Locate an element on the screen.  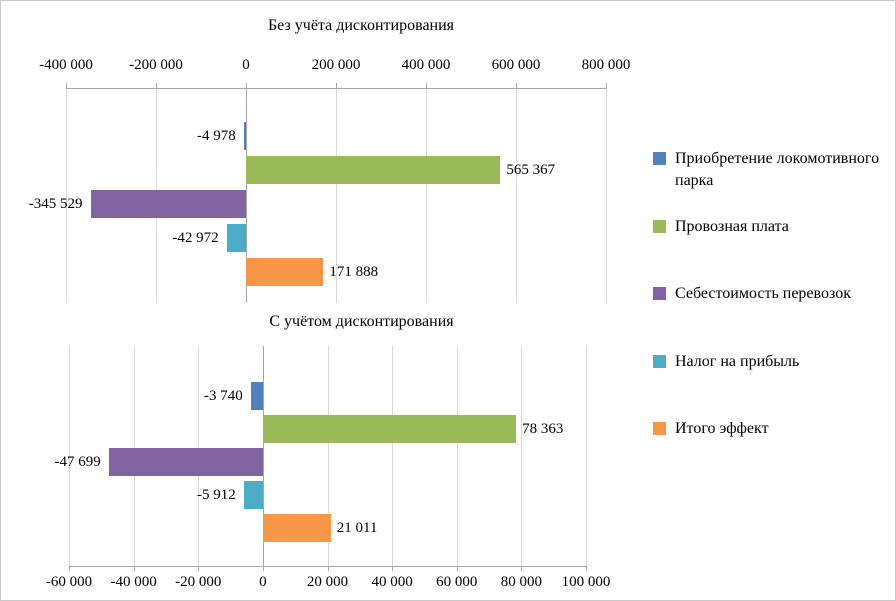
axis-tick-label: -400 000 is located at coordinates (66, 65).